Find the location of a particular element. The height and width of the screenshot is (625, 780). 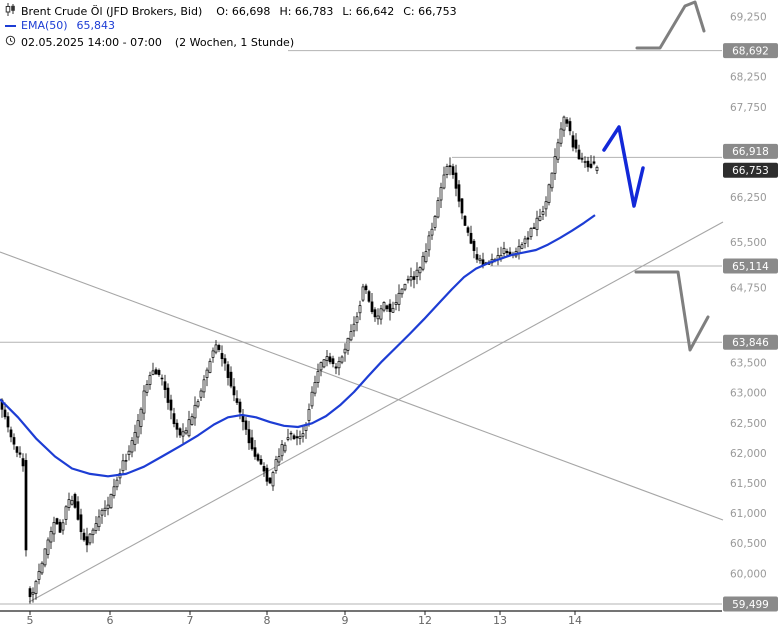

svg-text: 66,918 is located at coordinates (750, 152).